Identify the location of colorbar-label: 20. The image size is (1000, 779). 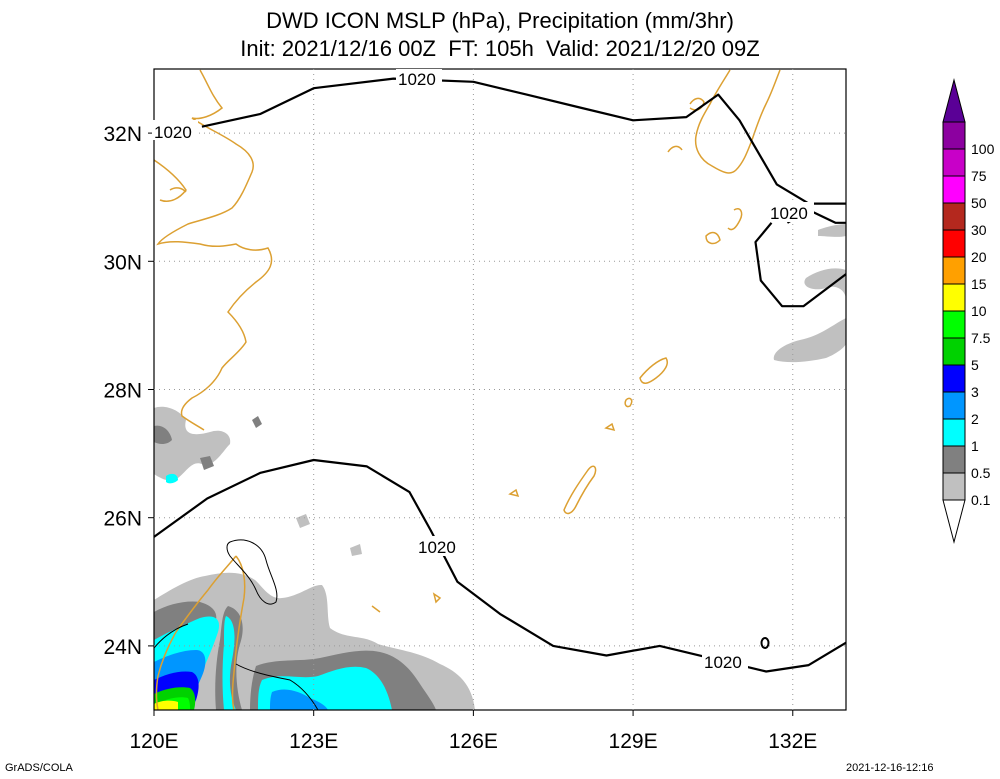
(979, 257).